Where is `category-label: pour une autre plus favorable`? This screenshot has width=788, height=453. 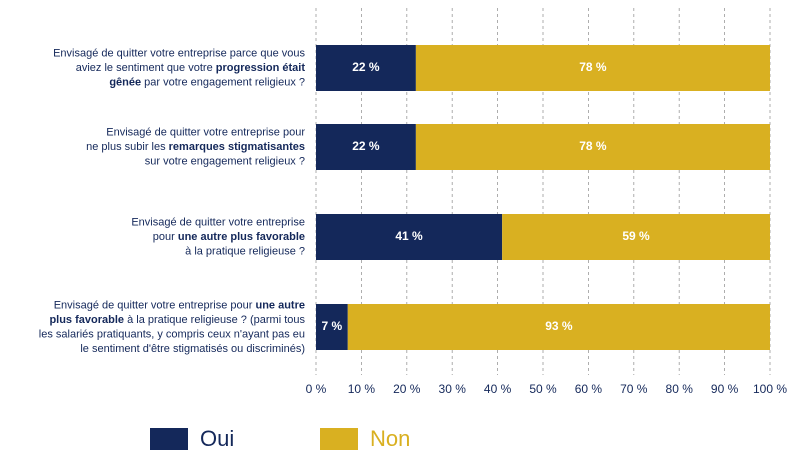 category-label: pour une autre plus favorable is located at coordinates (229, 237).